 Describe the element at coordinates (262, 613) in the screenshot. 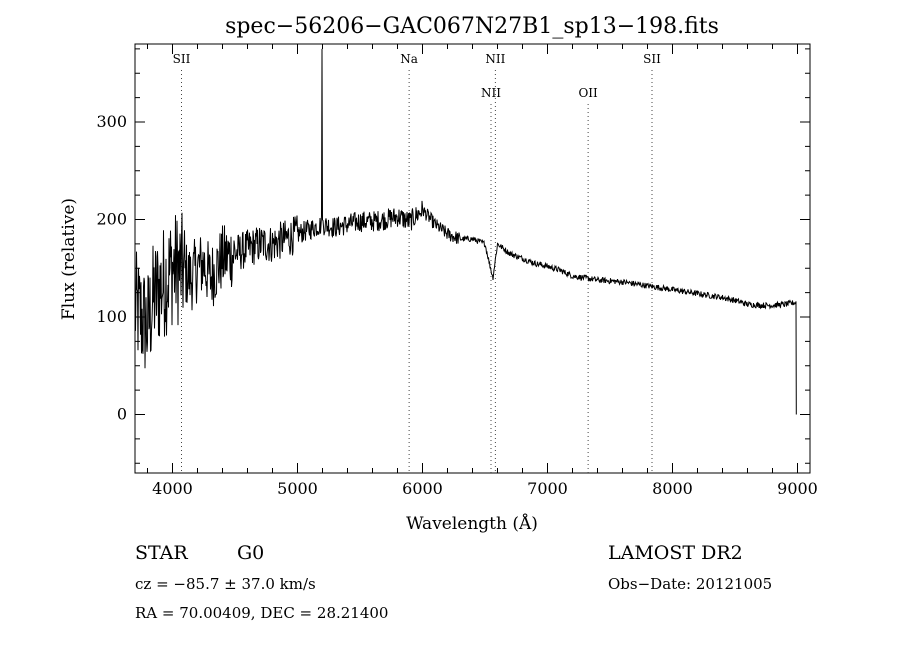

I see `coords-text: RA = 70.00409, DEC = 28.21400` at that location.